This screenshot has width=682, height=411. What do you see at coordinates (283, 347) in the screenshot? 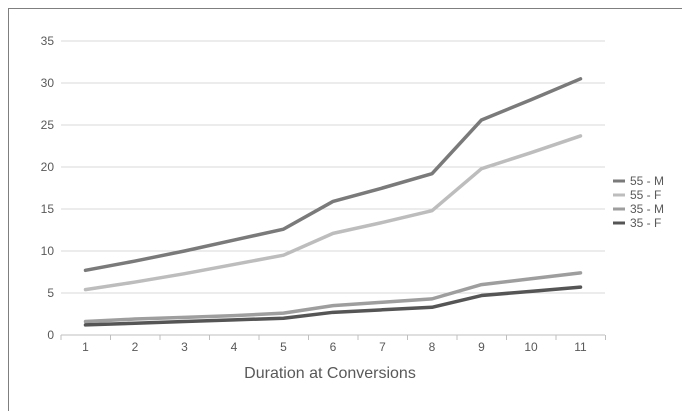
I see `x-tick-5: 5` at bounding box center [283, 347].